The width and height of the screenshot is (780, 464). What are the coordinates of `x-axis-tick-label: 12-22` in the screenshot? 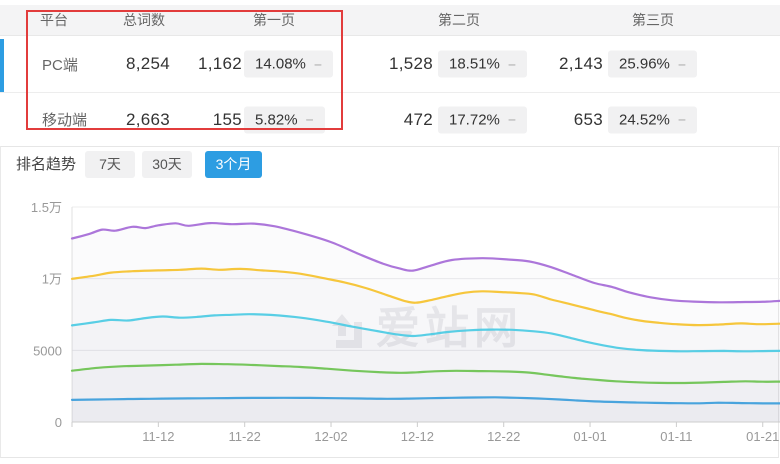 It's located at (503, 436).